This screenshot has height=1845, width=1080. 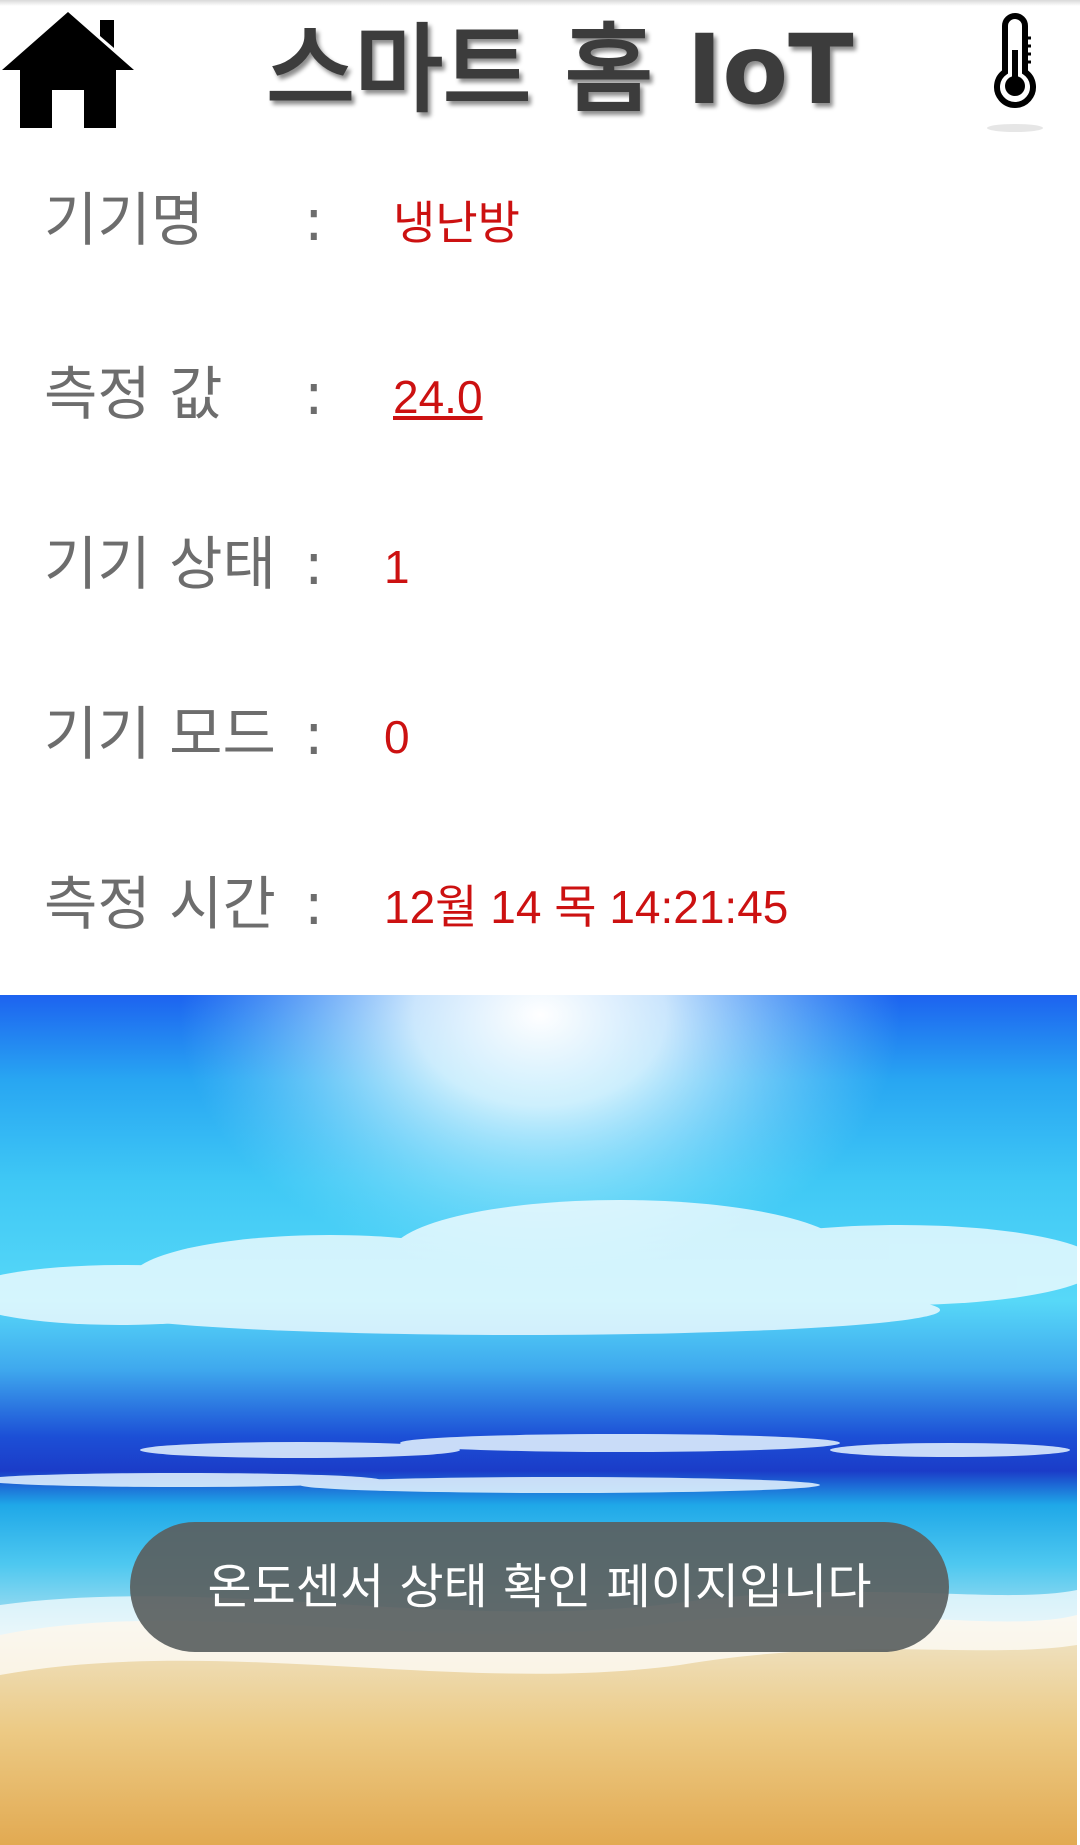 What do you see at coordinates (397, 737) in the screenshot?
I see `device-mode-value: 0` at bounding box center [397, 737].